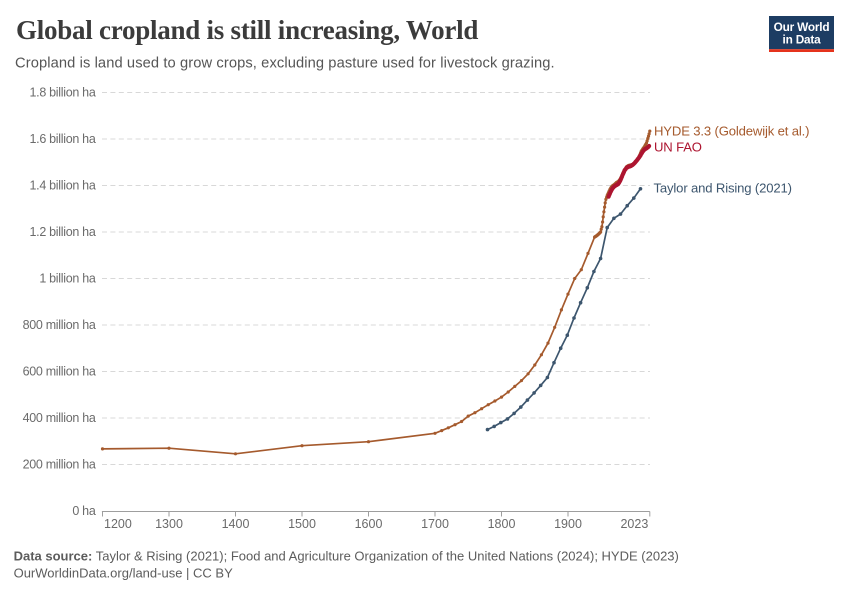  What do you see at coordinates (169, 524) in the screenshot?
I see `svg-text: 1300` at bounding box center [169, 524].